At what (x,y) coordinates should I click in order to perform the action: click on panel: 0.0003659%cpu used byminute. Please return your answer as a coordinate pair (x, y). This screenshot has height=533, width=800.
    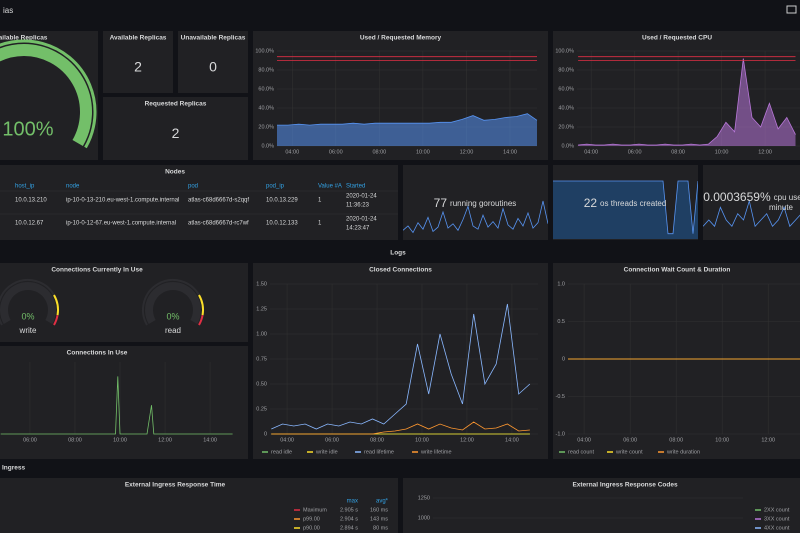
    Looking at the image, I should click on (751, 202).